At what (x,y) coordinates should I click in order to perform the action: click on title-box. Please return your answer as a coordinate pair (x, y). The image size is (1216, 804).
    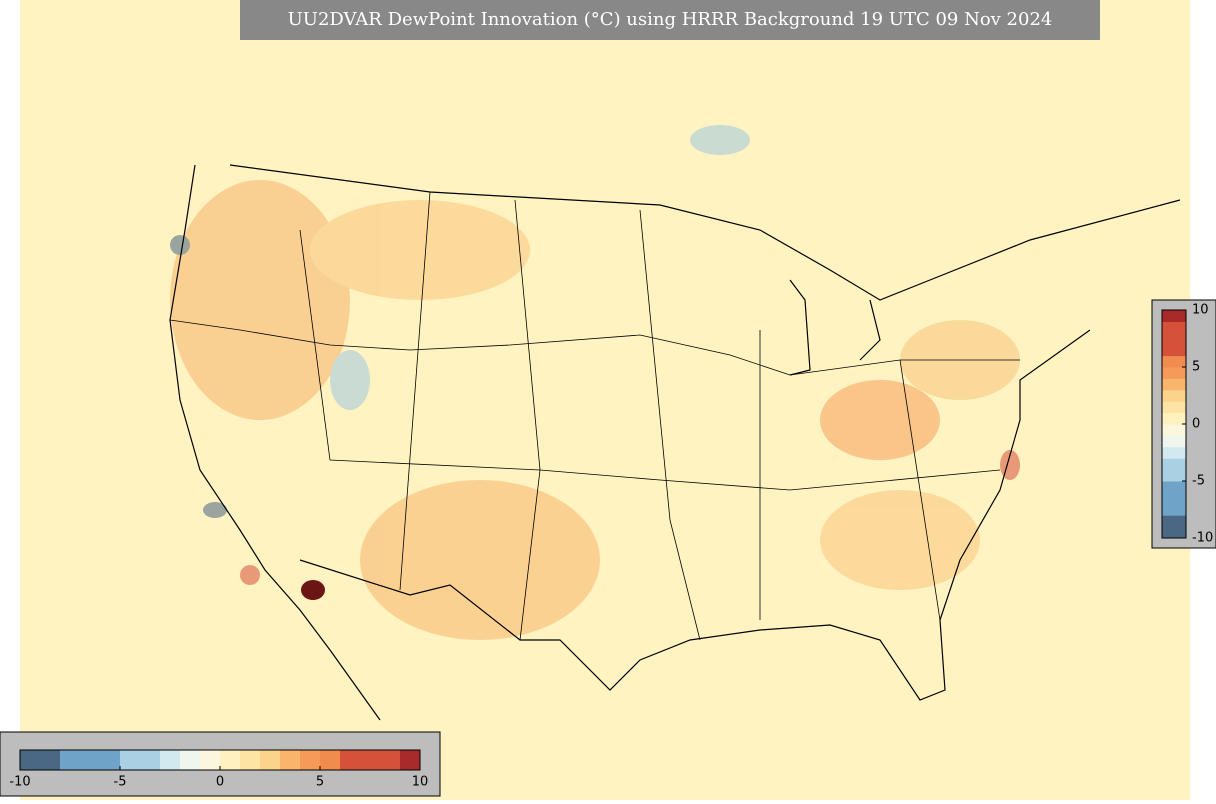
    Looking at the image, I should click on (670, 20).